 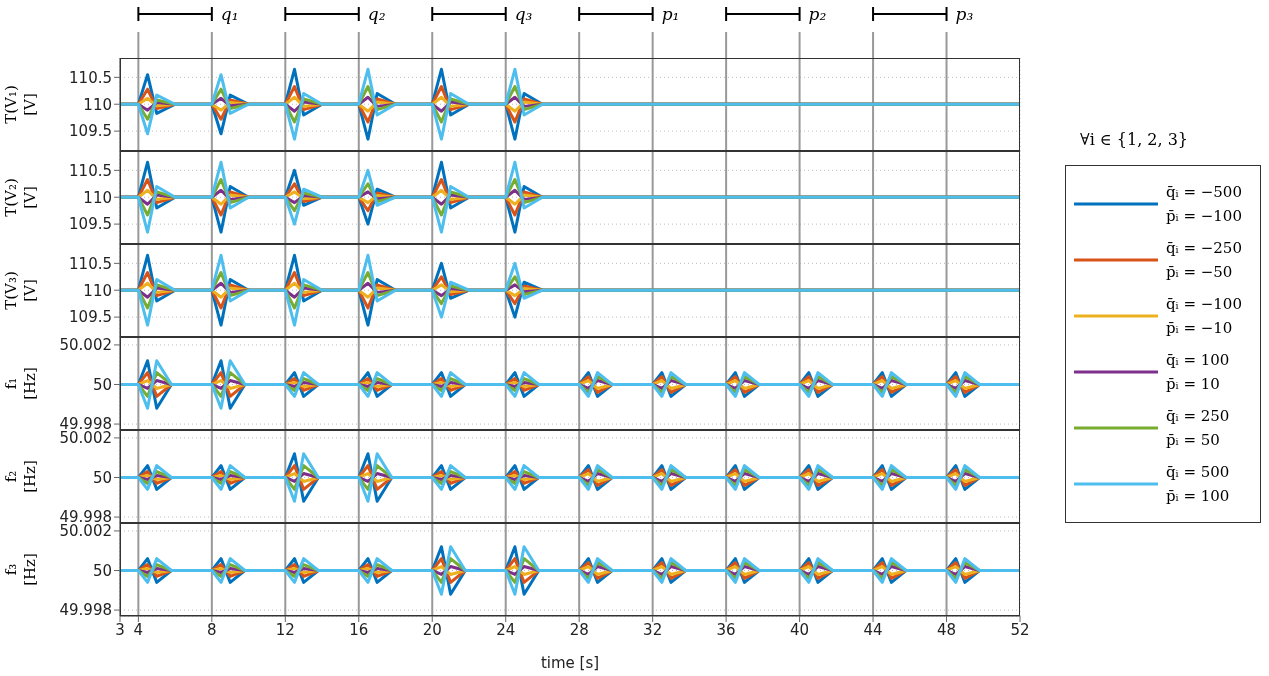 I want to click on text: q̄ᵢ = 100 p̄ᵢ = 10, so click(x=1198, y=372).